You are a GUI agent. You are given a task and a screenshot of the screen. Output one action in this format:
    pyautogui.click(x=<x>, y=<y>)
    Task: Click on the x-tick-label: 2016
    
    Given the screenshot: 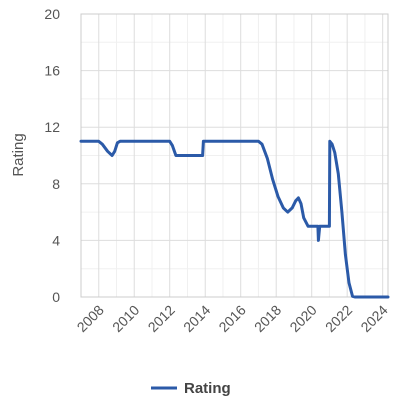 What is the action you would take?
    pyautogui.click(x=231, y=318)
    